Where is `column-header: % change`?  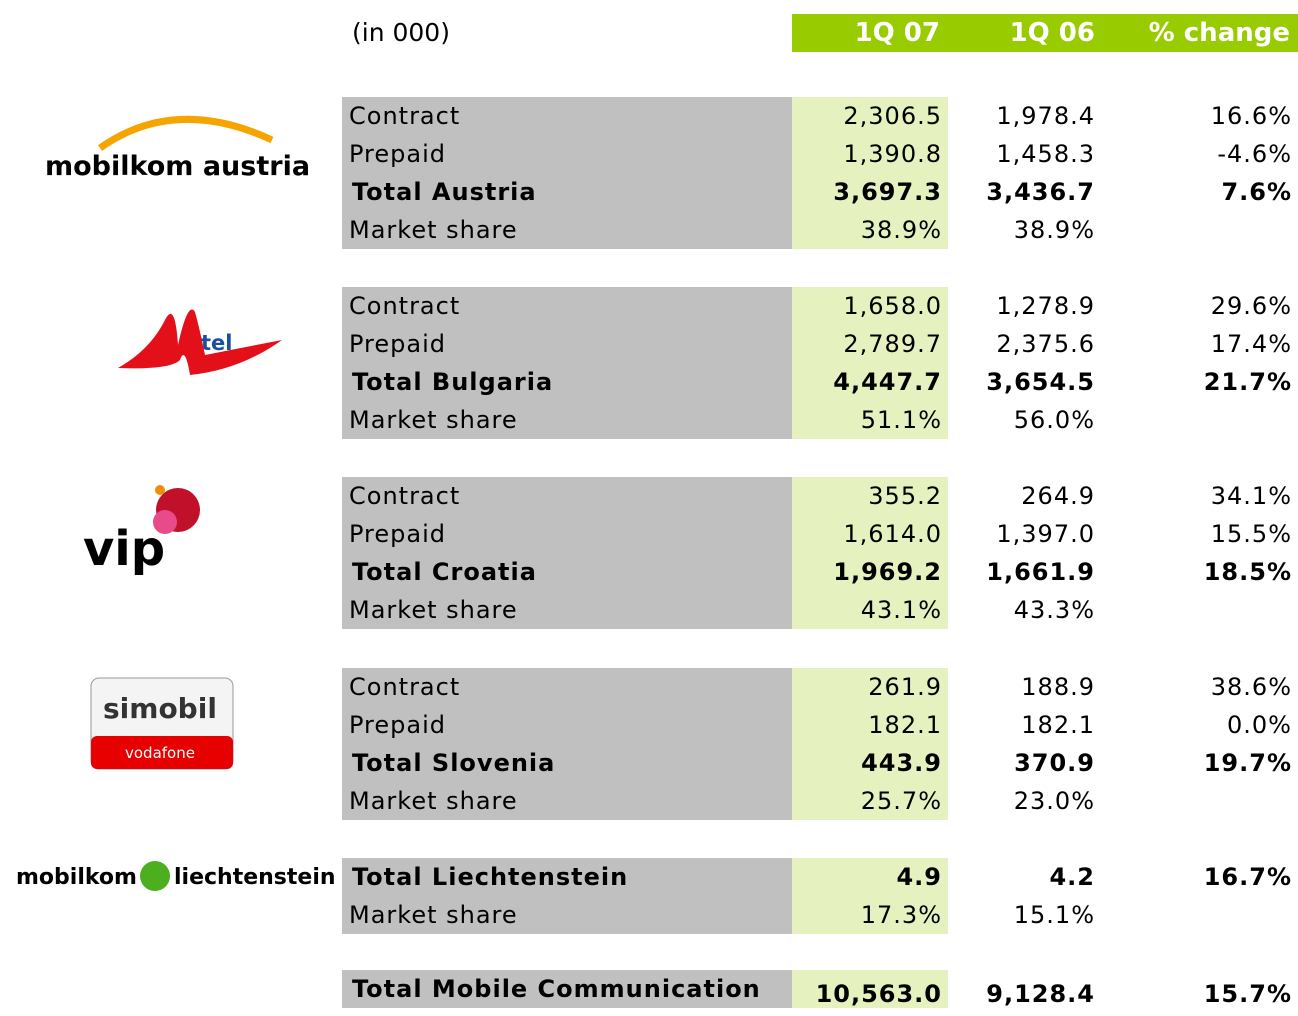
column-header: % change is located at coordinates (1219, 33).